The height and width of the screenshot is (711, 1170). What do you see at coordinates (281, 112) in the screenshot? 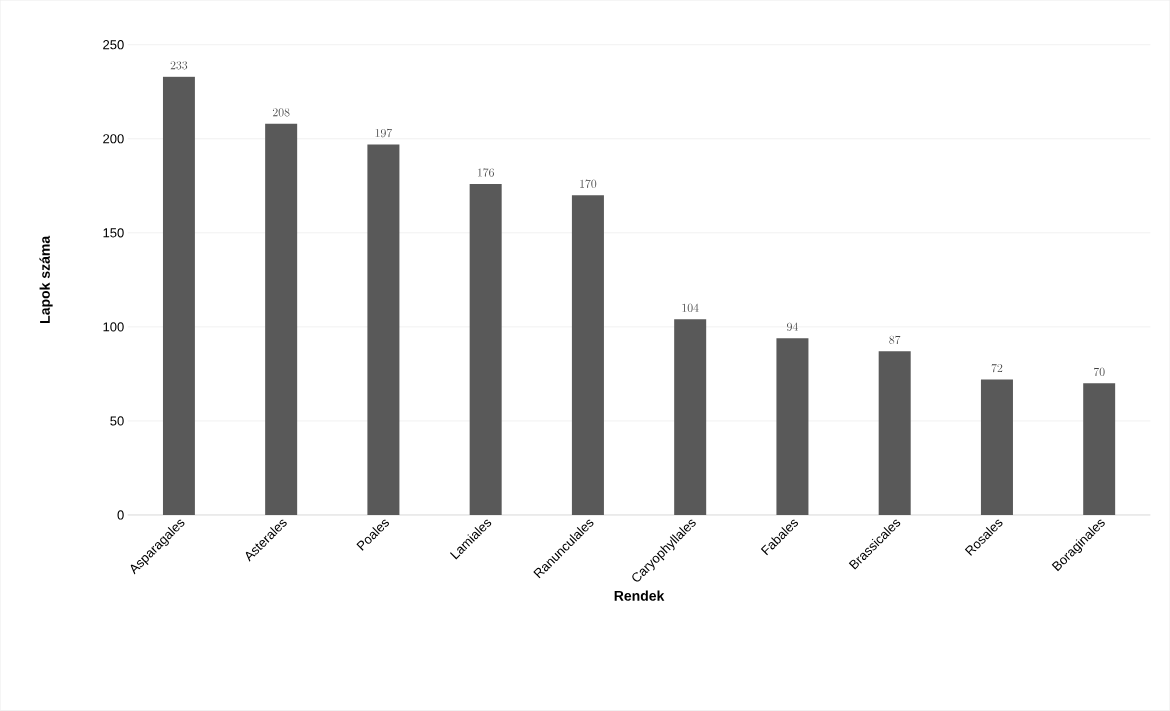
I see `data-label: 208` at bounding box center [281, 112].